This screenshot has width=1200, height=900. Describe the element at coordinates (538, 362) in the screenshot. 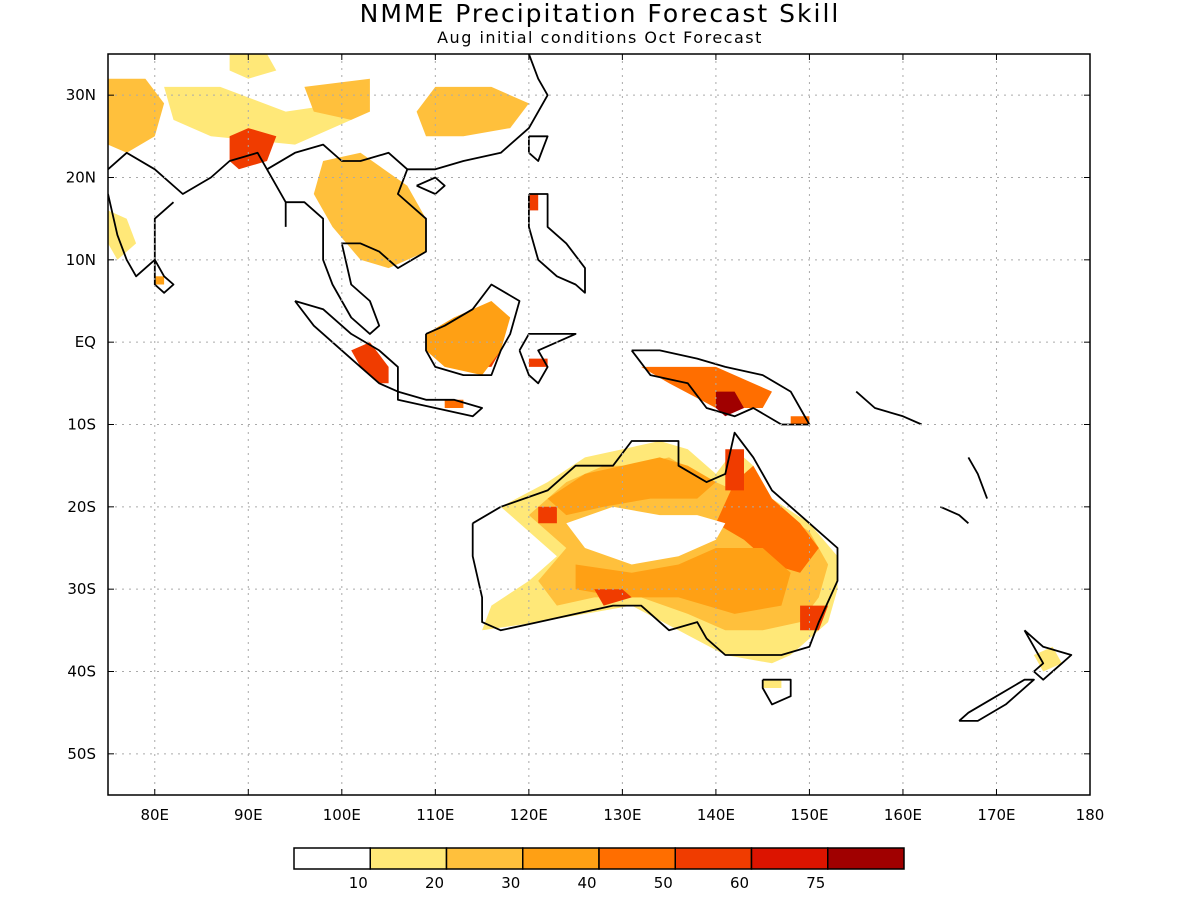

I see `skill-region-sulawesi` at that location.